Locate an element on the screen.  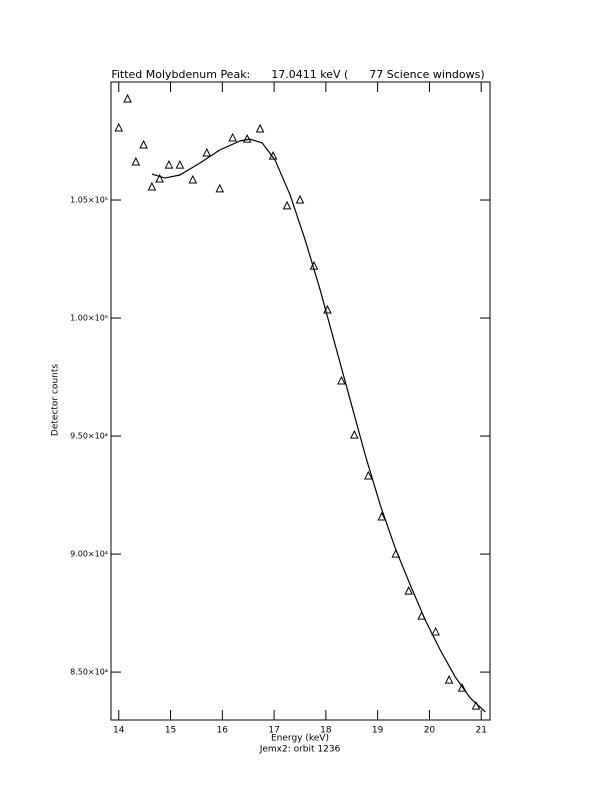
y-tick-label: 9.00×10⁴ is located at coordinates (89, 554).